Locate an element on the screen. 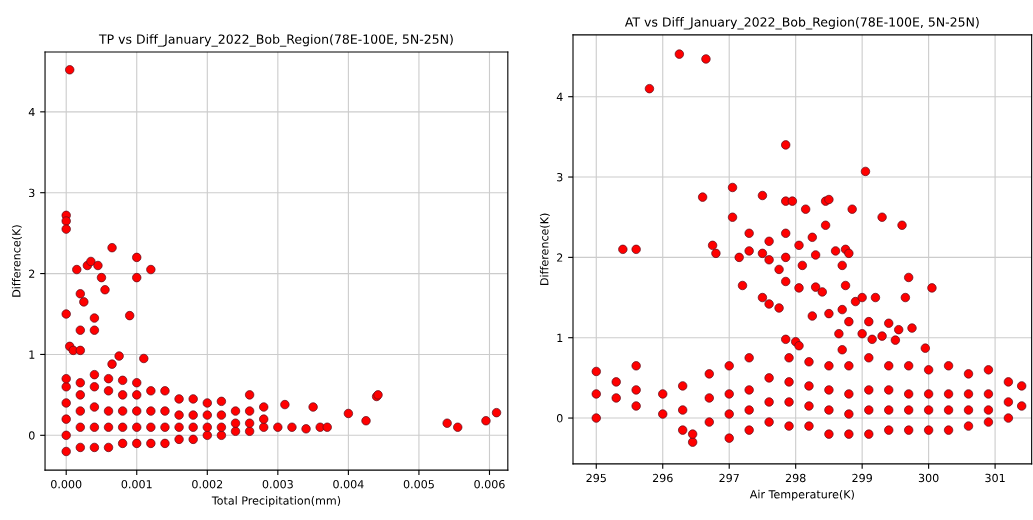 The width and height of the screenshot is (1033, 520). x-tick-label: 298 is located at coordinates (795, 478).